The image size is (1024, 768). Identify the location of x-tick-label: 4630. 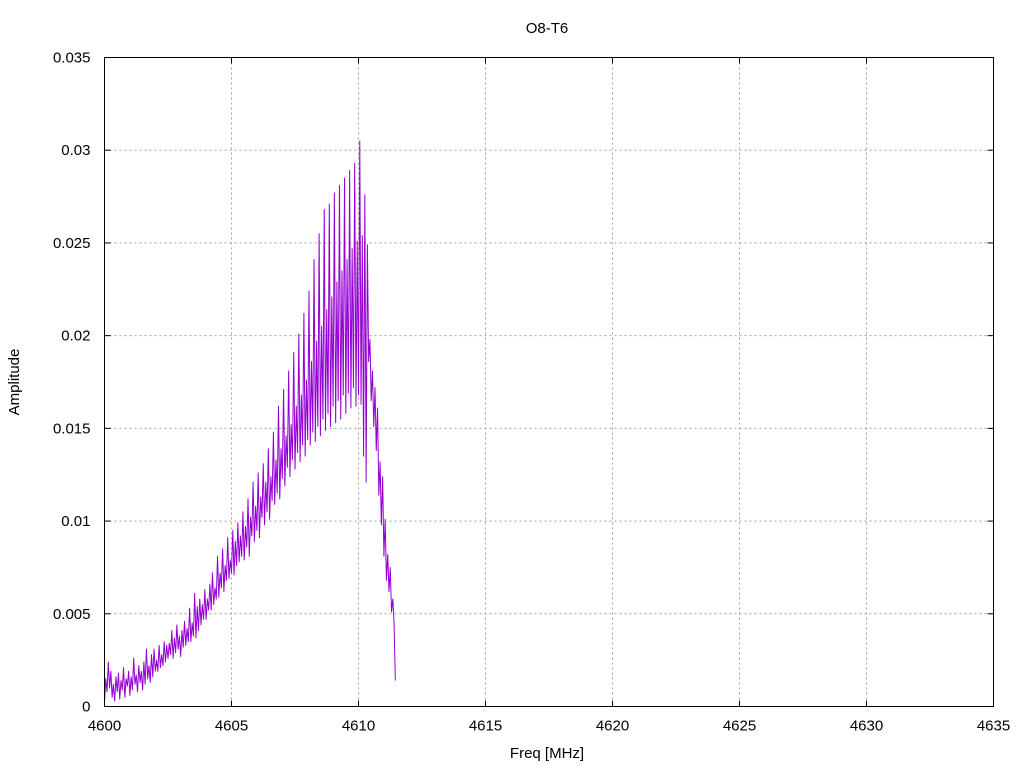
(866, 726).